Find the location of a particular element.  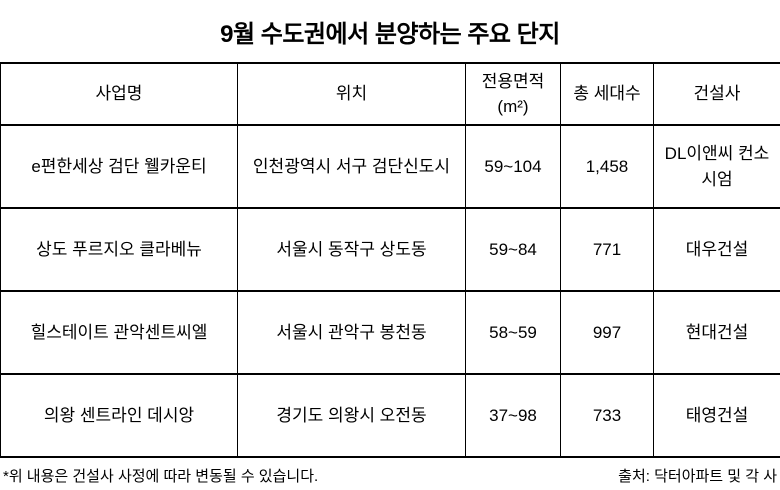

col-header-builder: 건설사 is located at coordinates (716, 94).